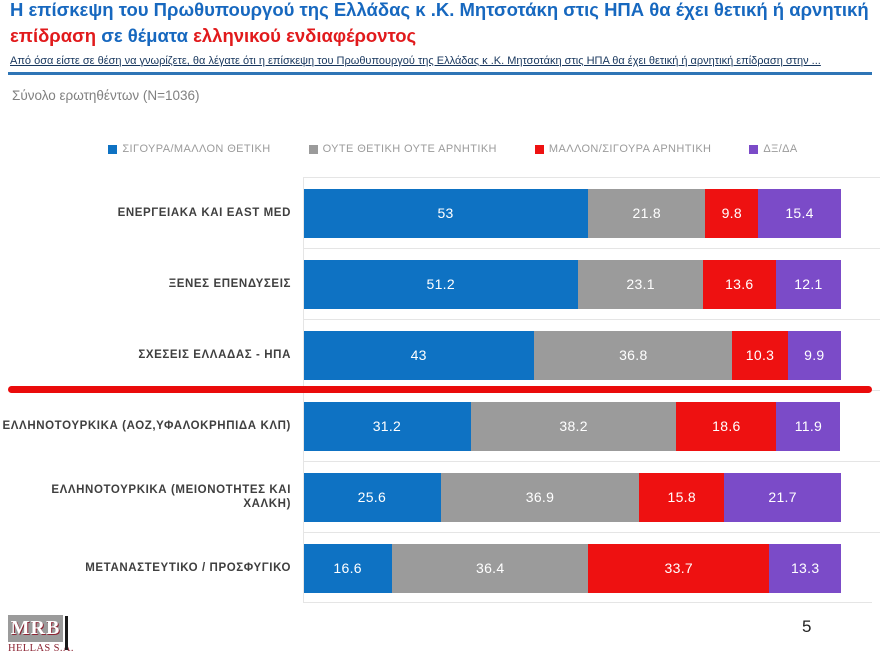 This screenshot has width=880, height=660. Describe the element at coordinates (739, 284) in the screenshot. I see `bar-segment: 13.6` at that location.